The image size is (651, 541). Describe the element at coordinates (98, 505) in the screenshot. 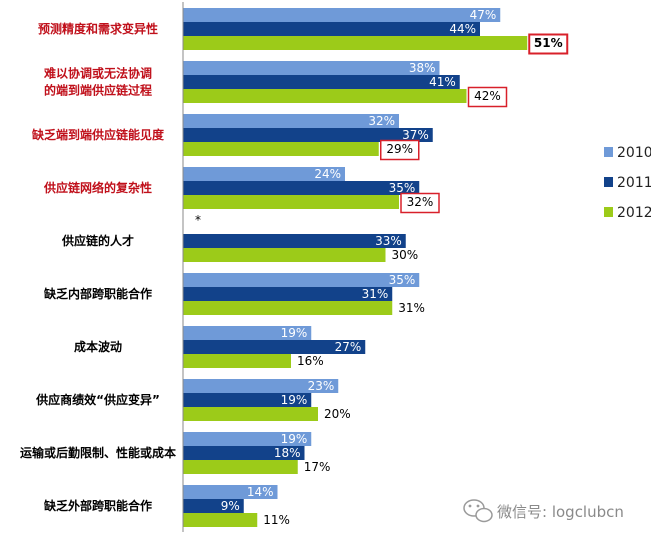

I see `category-label: 缺乏外部跨职能合作` at that location.